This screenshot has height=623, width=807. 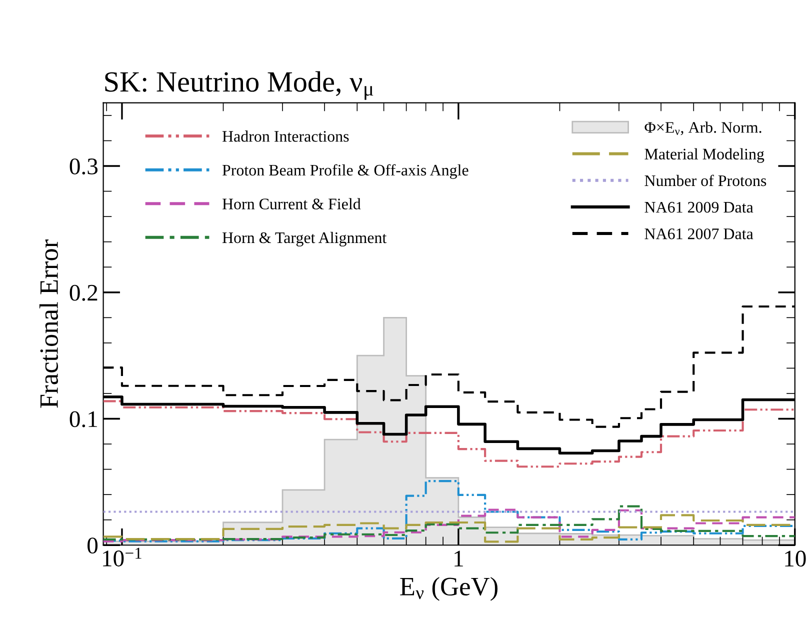 What do you see at coordinates (84, 166) in the screenshot?
I see `y-tick-label: 0.3` at bounding box center [84, 166].